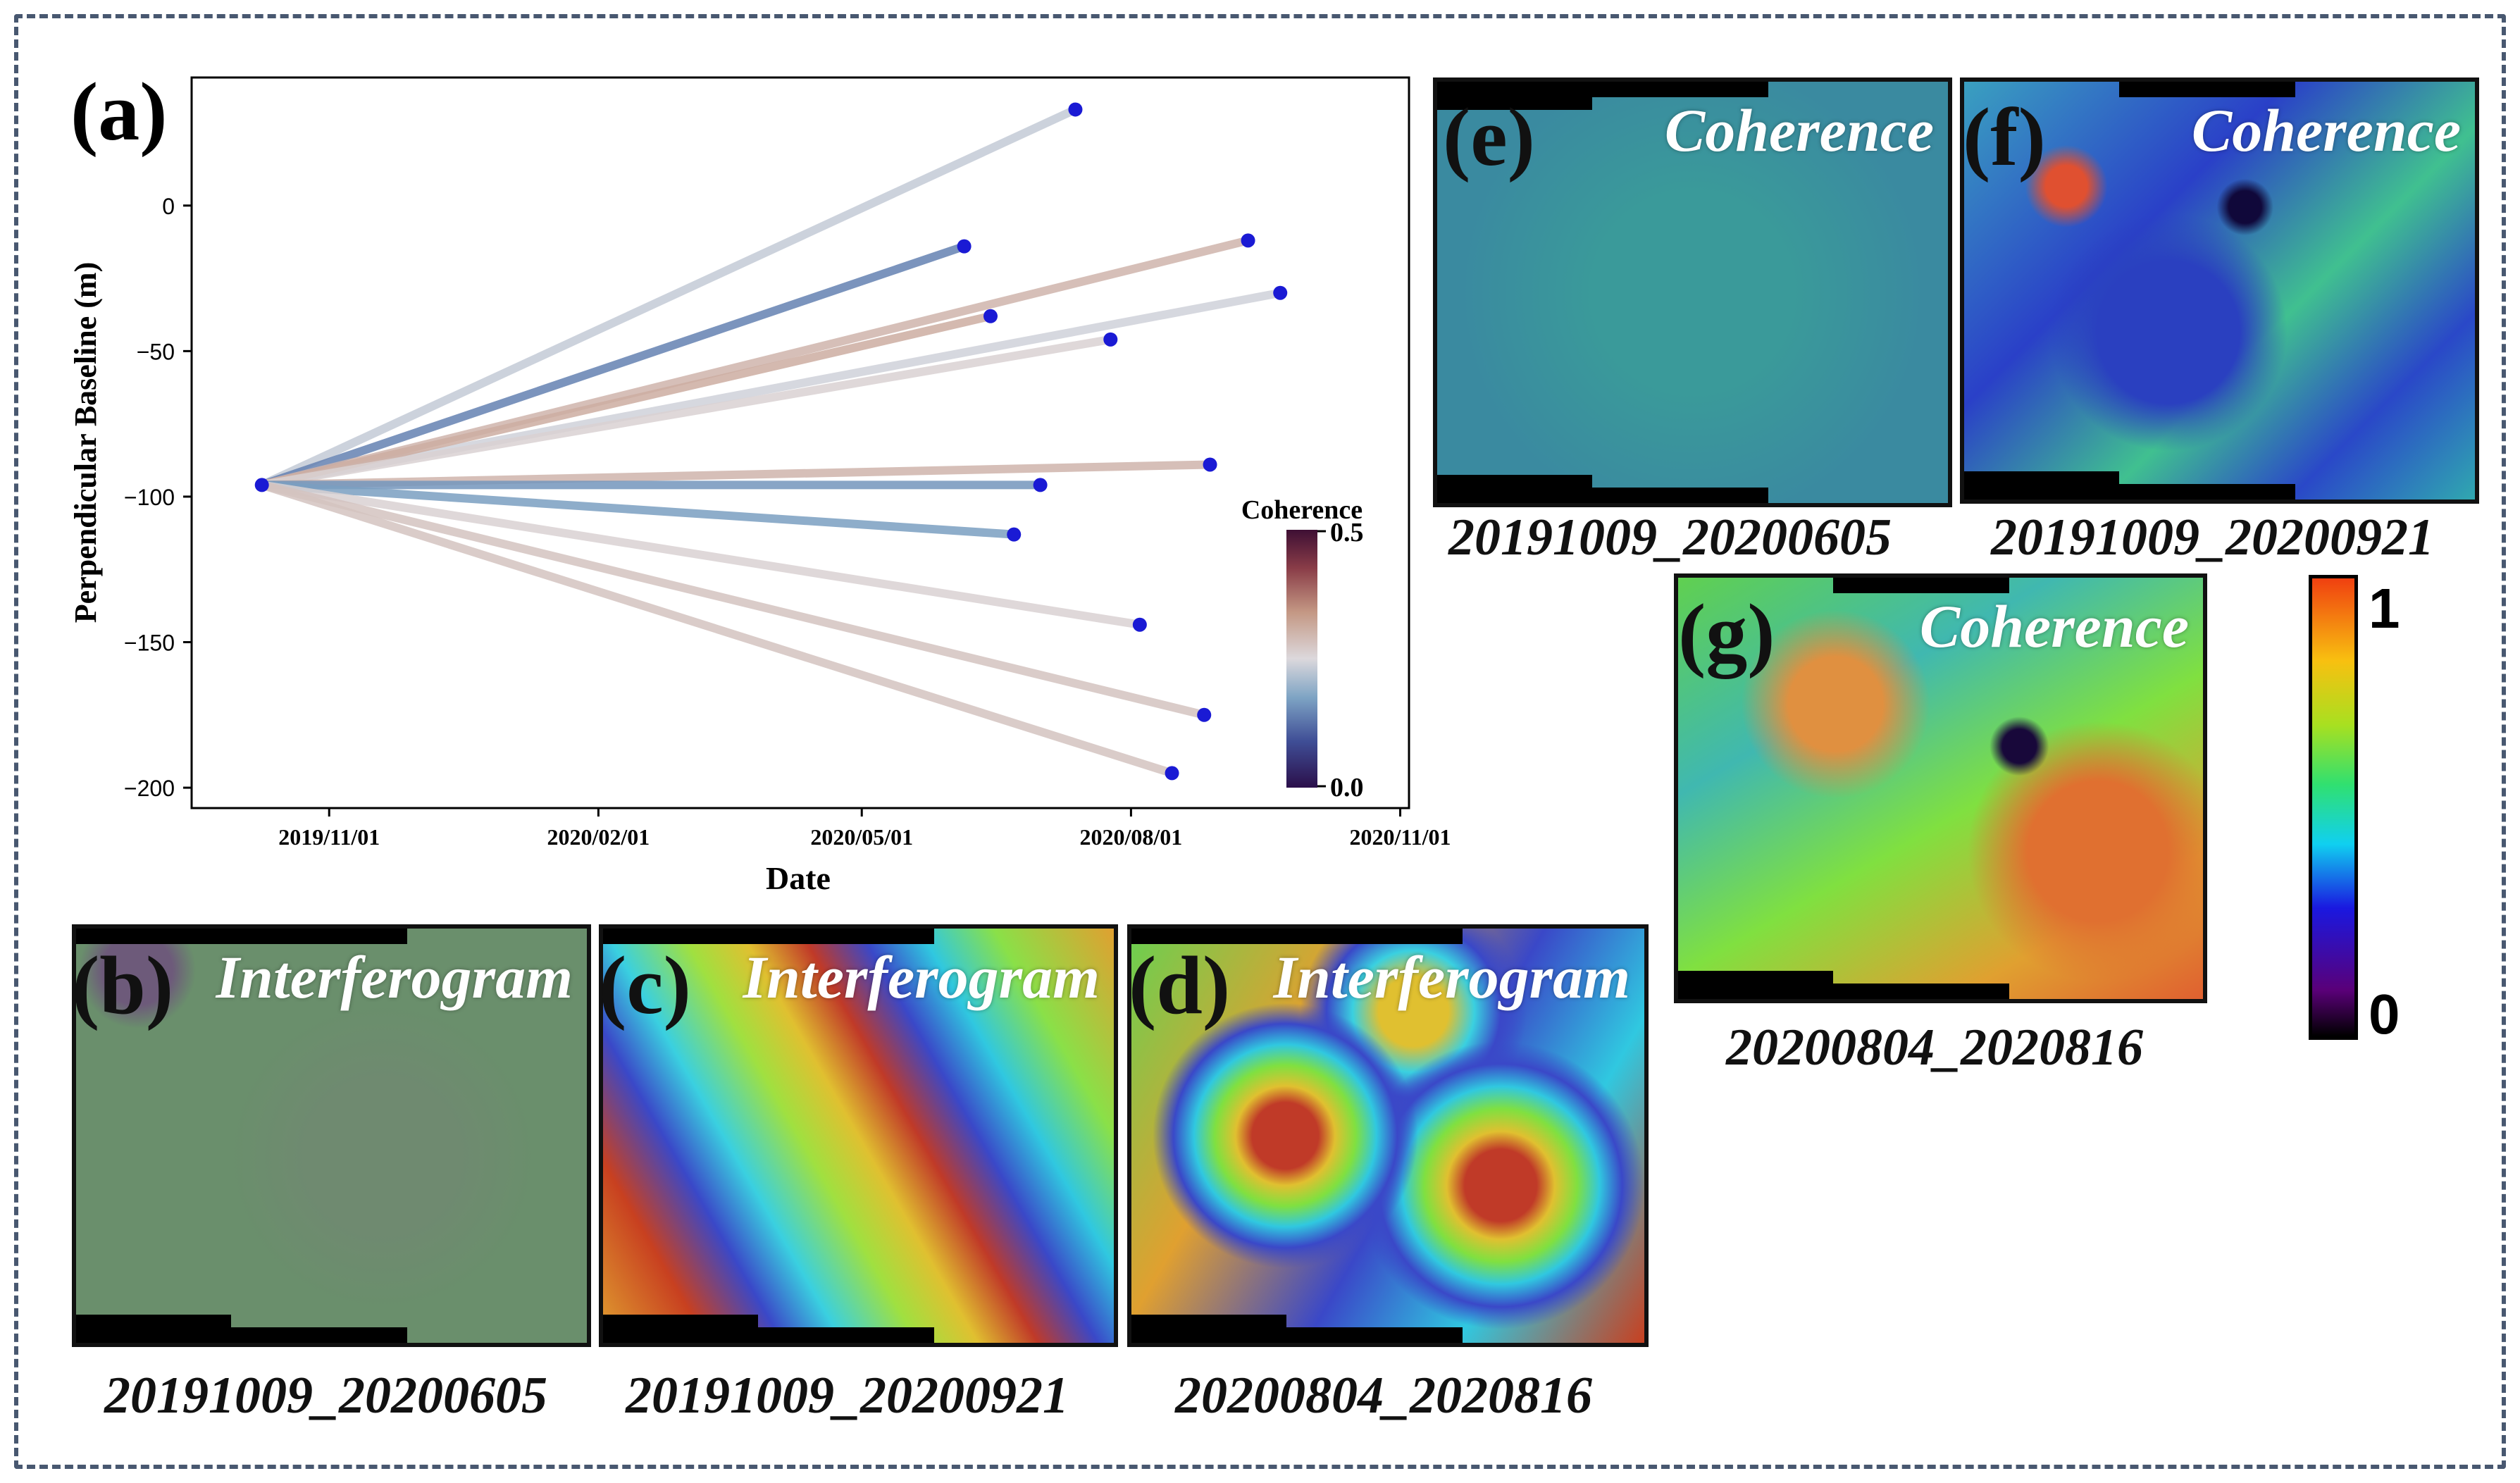  What do you see at coordinates (1130, 837) in the screenshot?
I see `x-tick-label-3: 2020/08/01` at bounding box center [1130, 837].